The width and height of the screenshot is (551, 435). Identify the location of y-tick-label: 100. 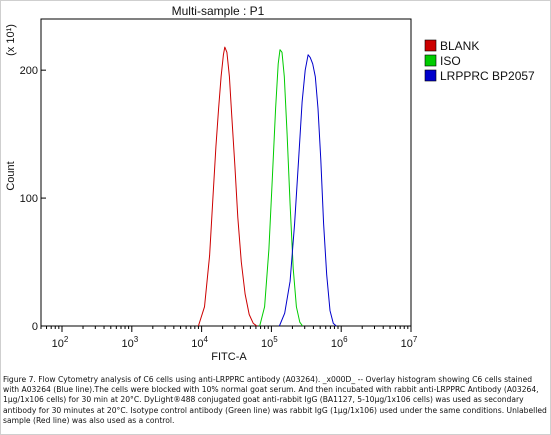
(29, 199).